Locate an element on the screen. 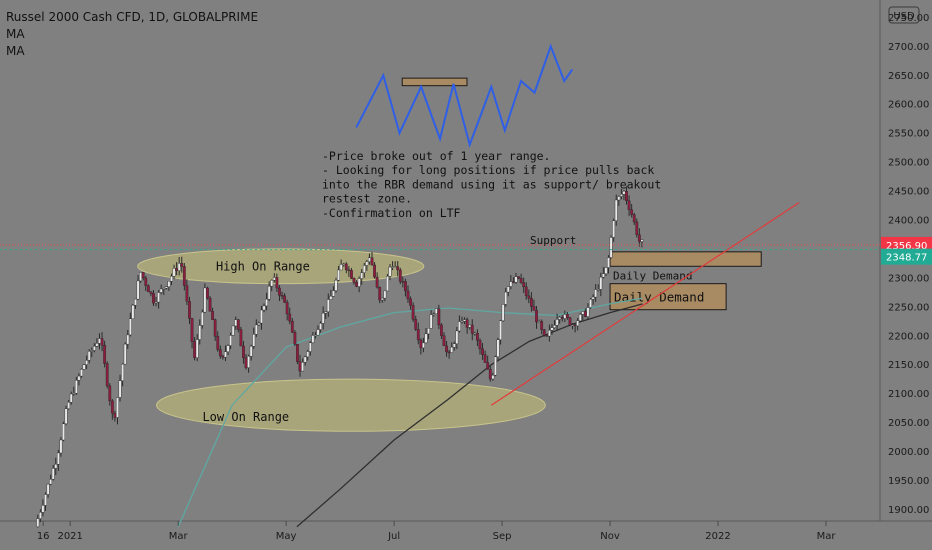 Image resolution: width=932 pixels, height=550 pixels. range-zone-ellipse is located at coordinates (351, 405).